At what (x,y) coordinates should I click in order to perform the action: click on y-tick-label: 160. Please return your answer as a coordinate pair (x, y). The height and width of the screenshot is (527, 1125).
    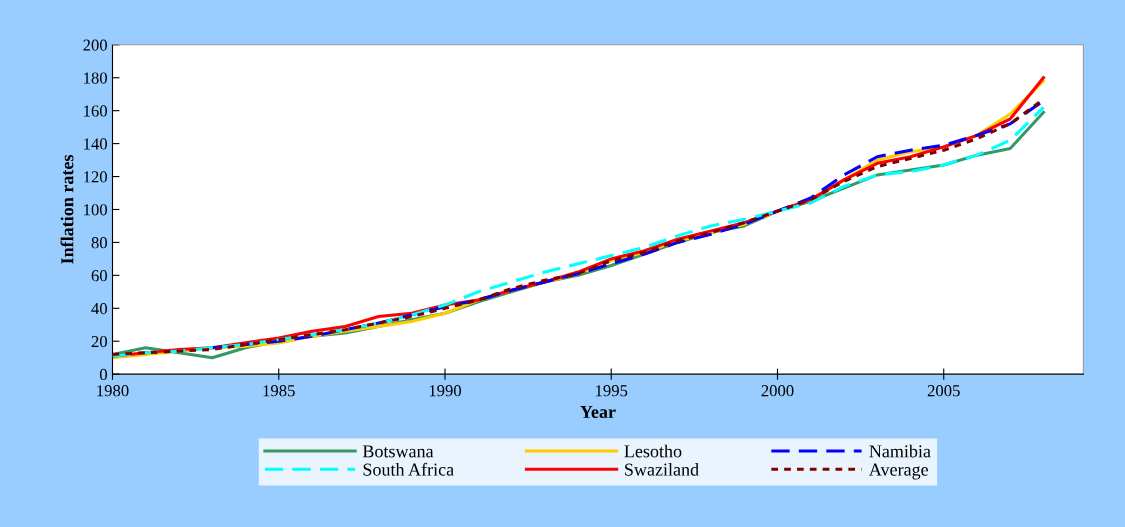
    Looking at the image, I should click on (95, 111).